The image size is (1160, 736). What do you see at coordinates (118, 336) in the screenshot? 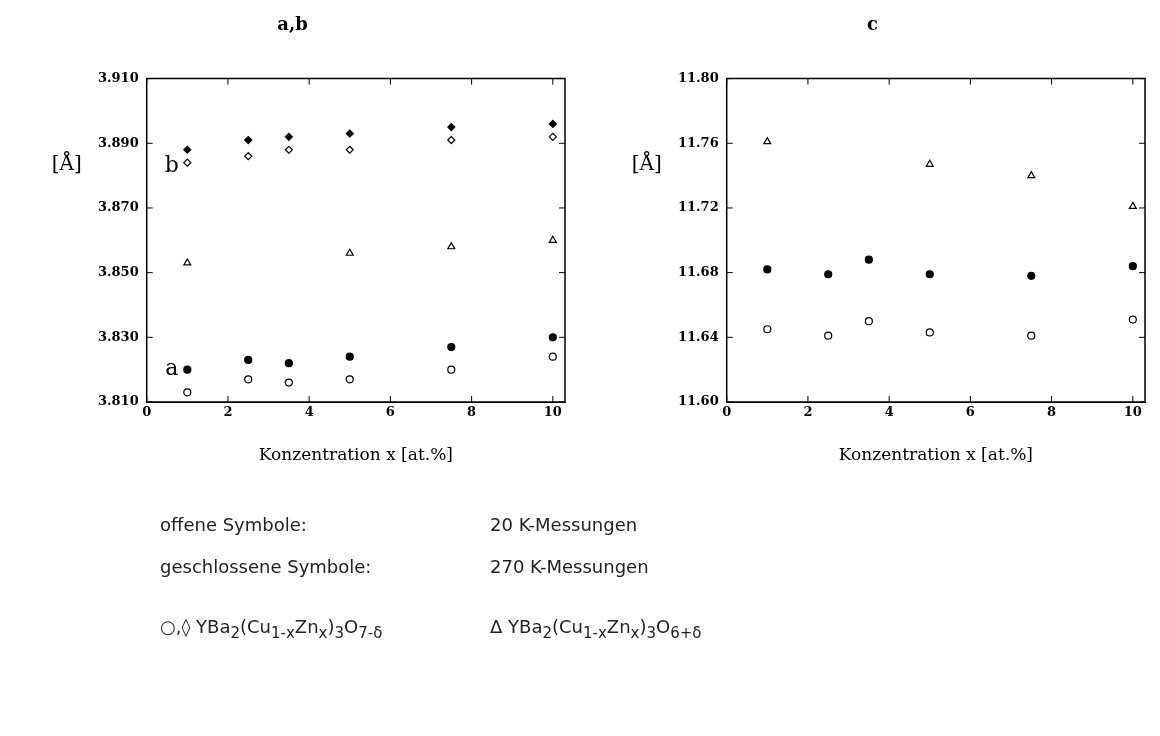
I see `y-tick-label: 3.830` at bounding box center [118, 336].